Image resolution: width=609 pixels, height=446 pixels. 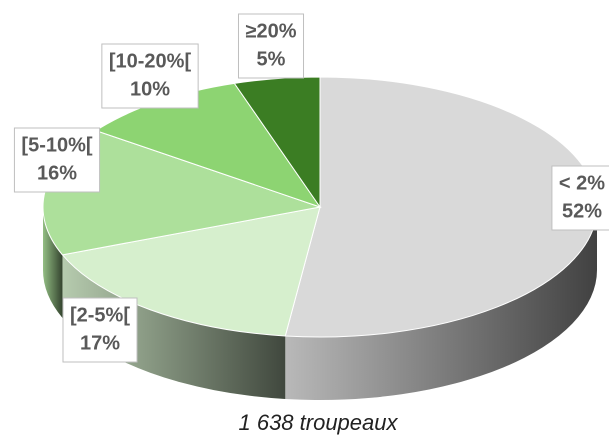 I want to click on data-label: < 2% 52%, so click(x=580, y=198).